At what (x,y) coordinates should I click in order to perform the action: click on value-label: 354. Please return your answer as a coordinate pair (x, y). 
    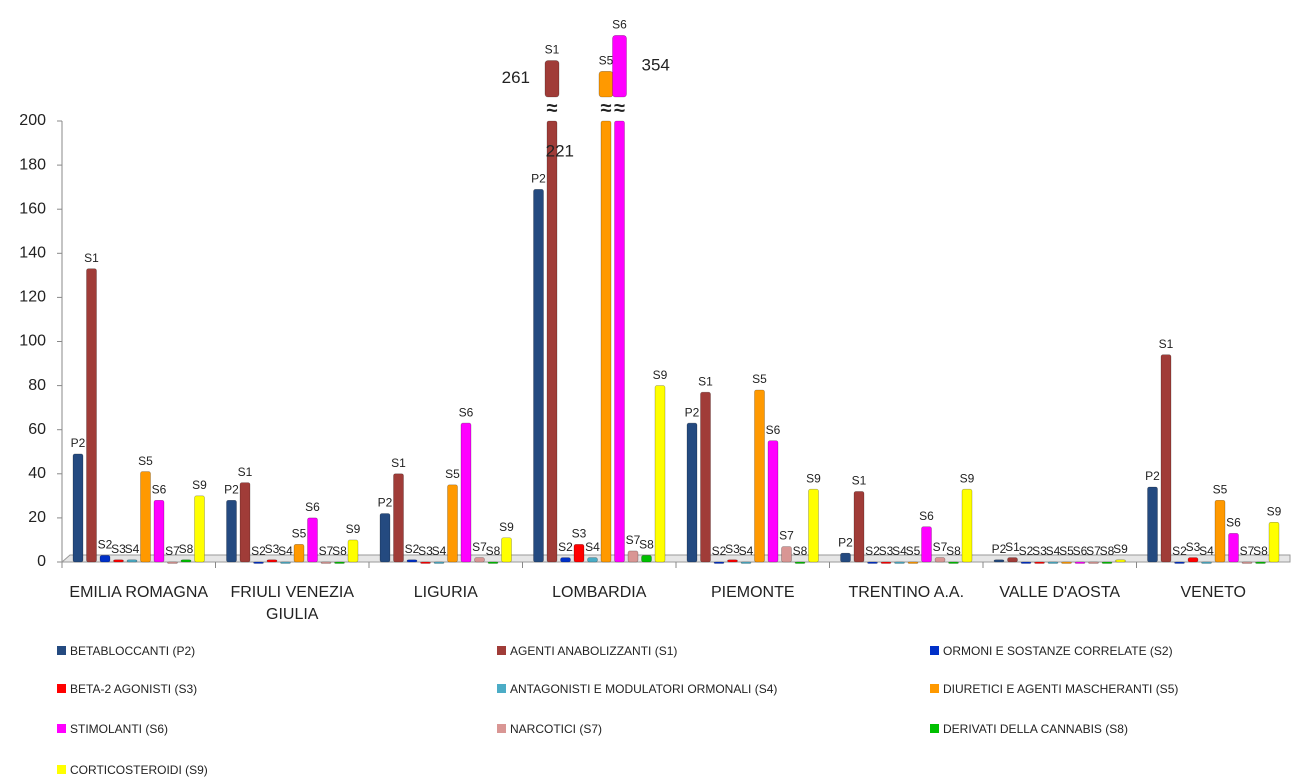
    Looking at the image, I should click on (656, 65).